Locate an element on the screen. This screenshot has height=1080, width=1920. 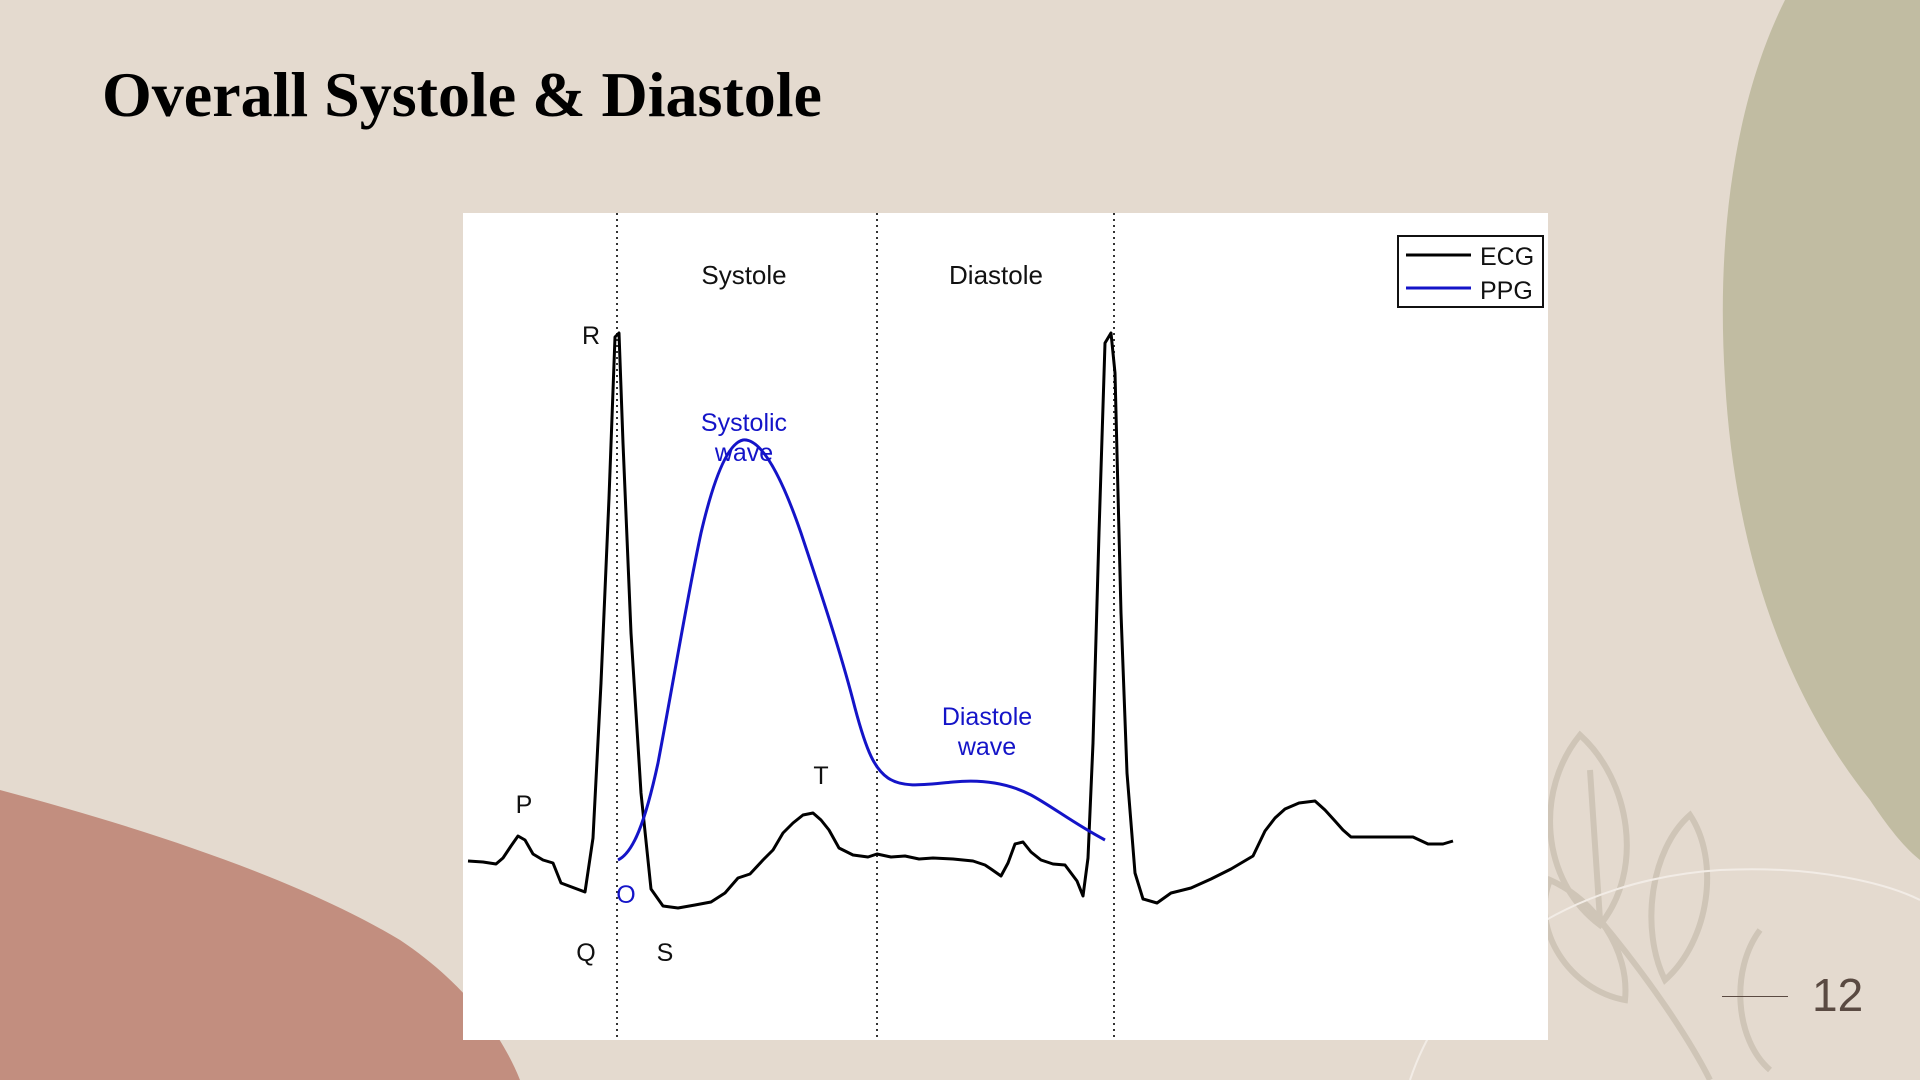
ecg-t-label: T is located at coordinates (820, 776).